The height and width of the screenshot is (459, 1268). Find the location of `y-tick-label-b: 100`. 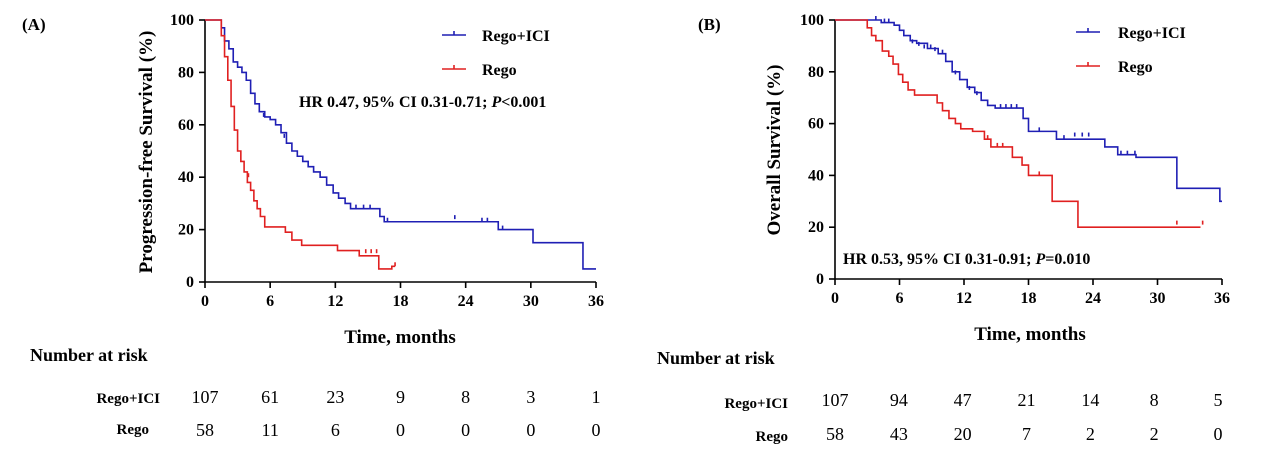

y-tick-label-b: 100 is located at coordinates (812, 20).